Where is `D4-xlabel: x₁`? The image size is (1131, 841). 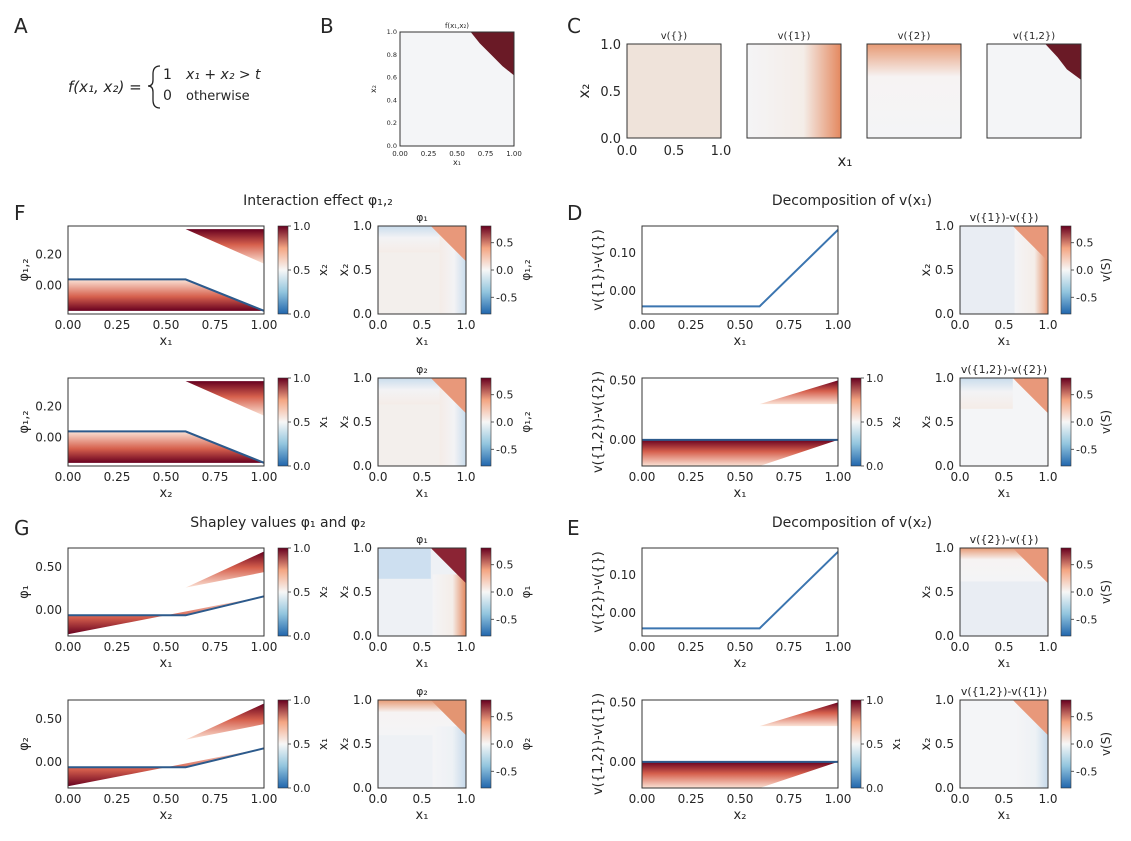 D4-xlabel: x₁ is located at coordinates (1004, 493).